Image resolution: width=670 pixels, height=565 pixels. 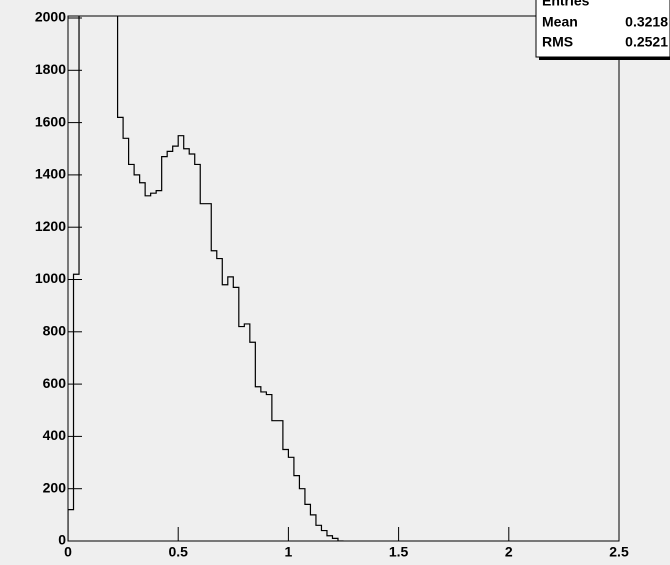 I want to click on x-tick-label: 2, so click(x=509, y=552).